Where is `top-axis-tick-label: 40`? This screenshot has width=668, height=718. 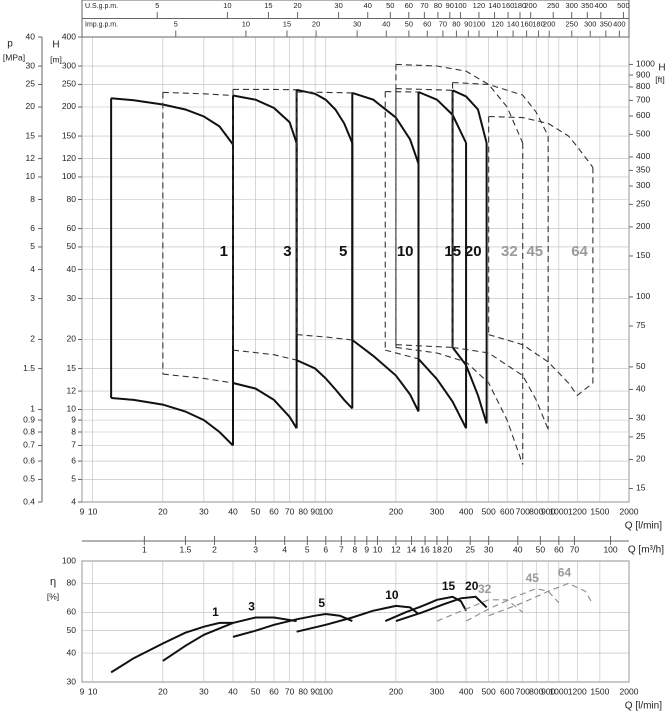 top-axis-tick-label: 40 is located at coordinates (386, 23).